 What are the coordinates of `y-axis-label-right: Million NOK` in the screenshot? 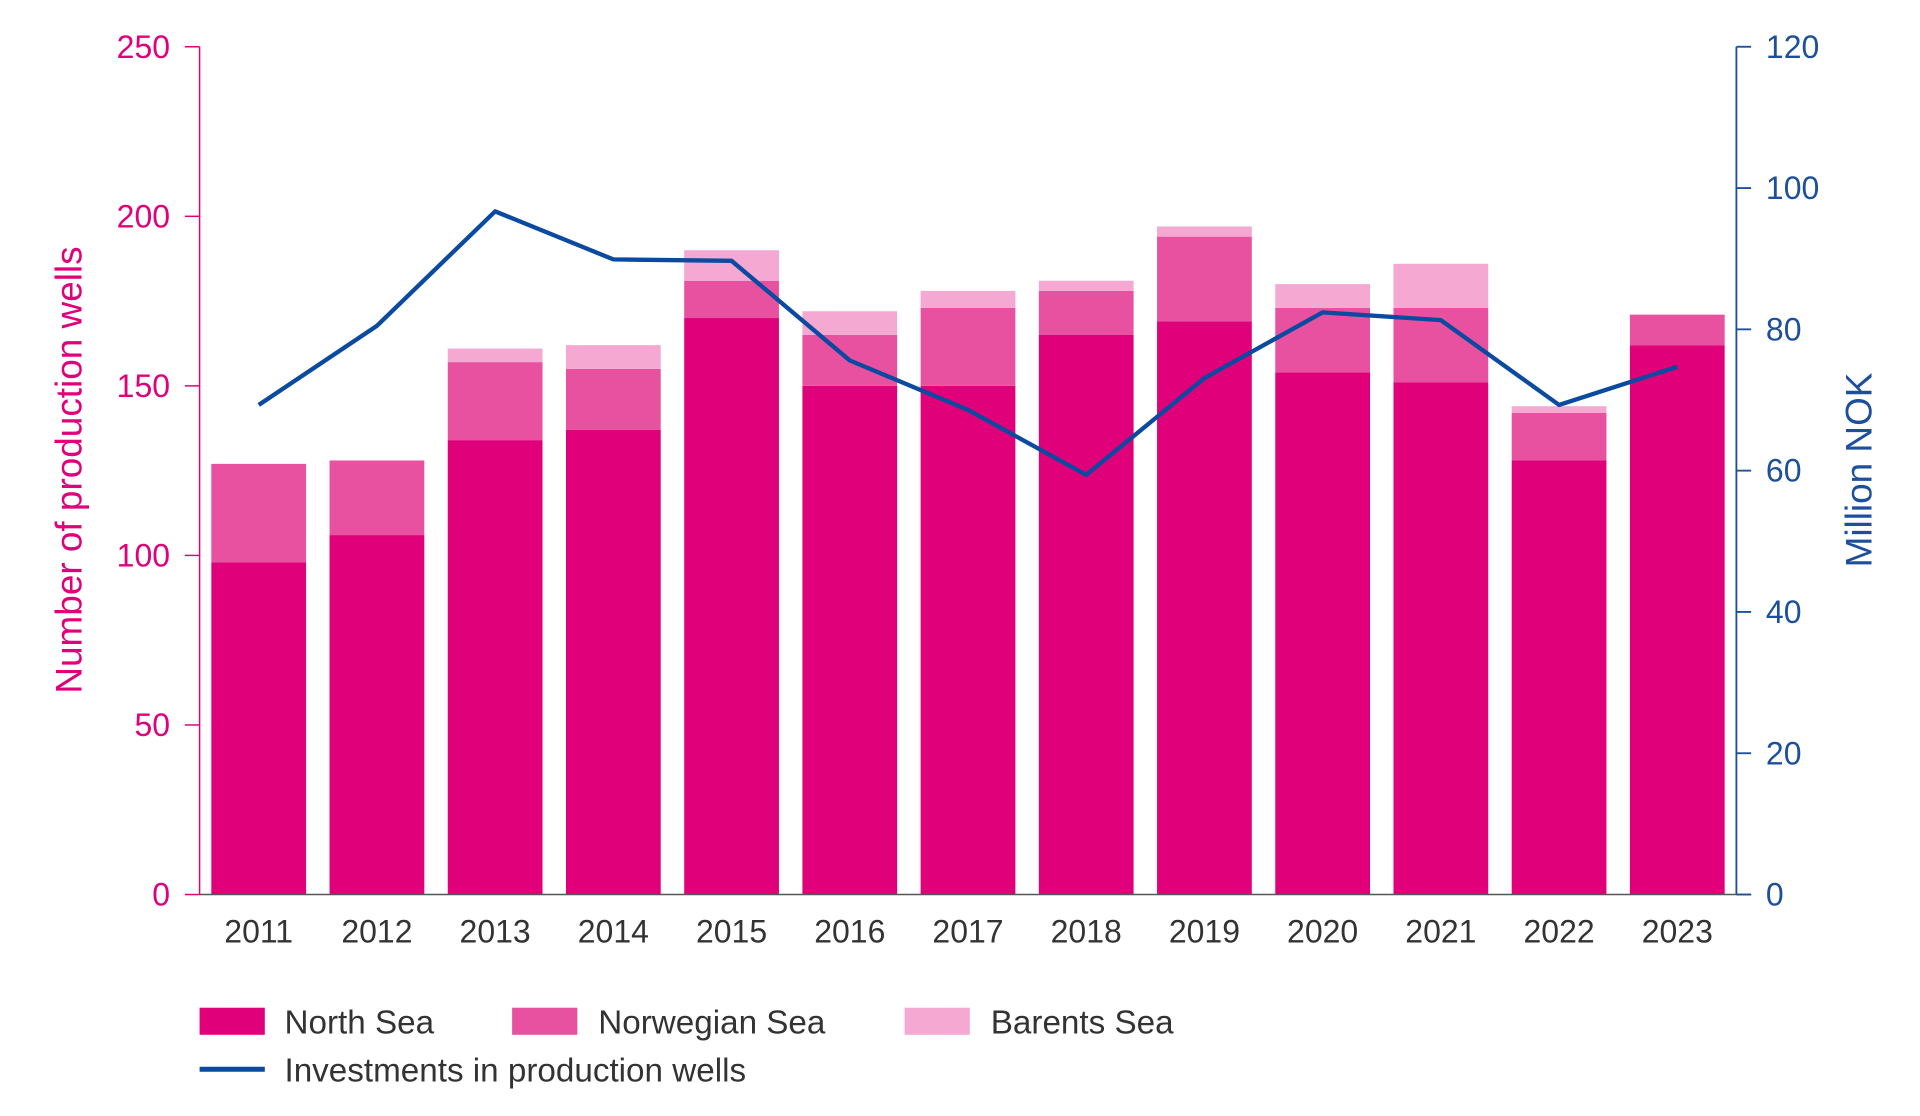 It's located at (1859, 469).